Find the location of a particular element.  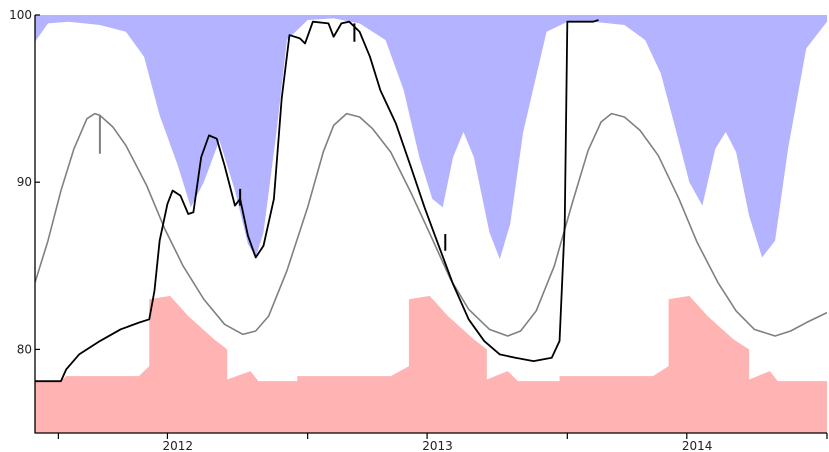

x-tick-label: 2012 is located at coordinates (178, 445).